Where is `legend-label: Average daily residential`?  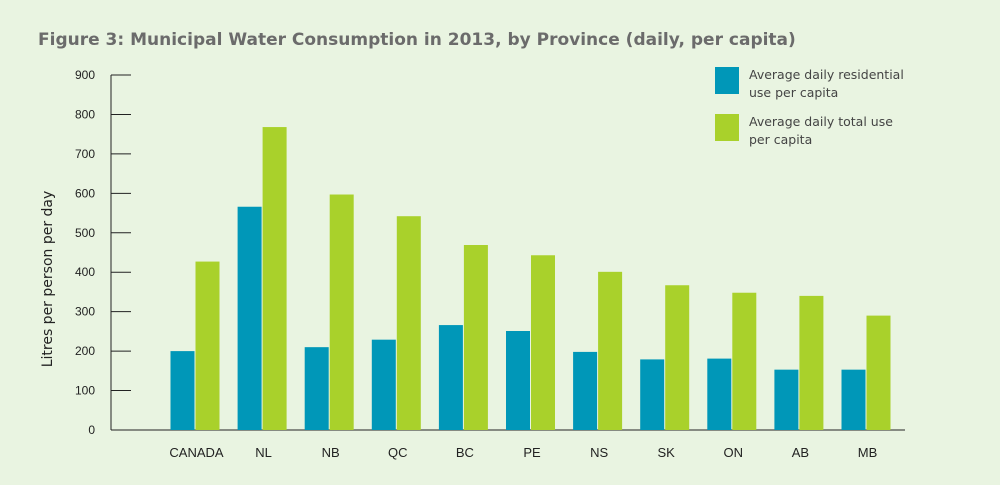
legend-label: Average daily residential is located at coordinates (826, 74).